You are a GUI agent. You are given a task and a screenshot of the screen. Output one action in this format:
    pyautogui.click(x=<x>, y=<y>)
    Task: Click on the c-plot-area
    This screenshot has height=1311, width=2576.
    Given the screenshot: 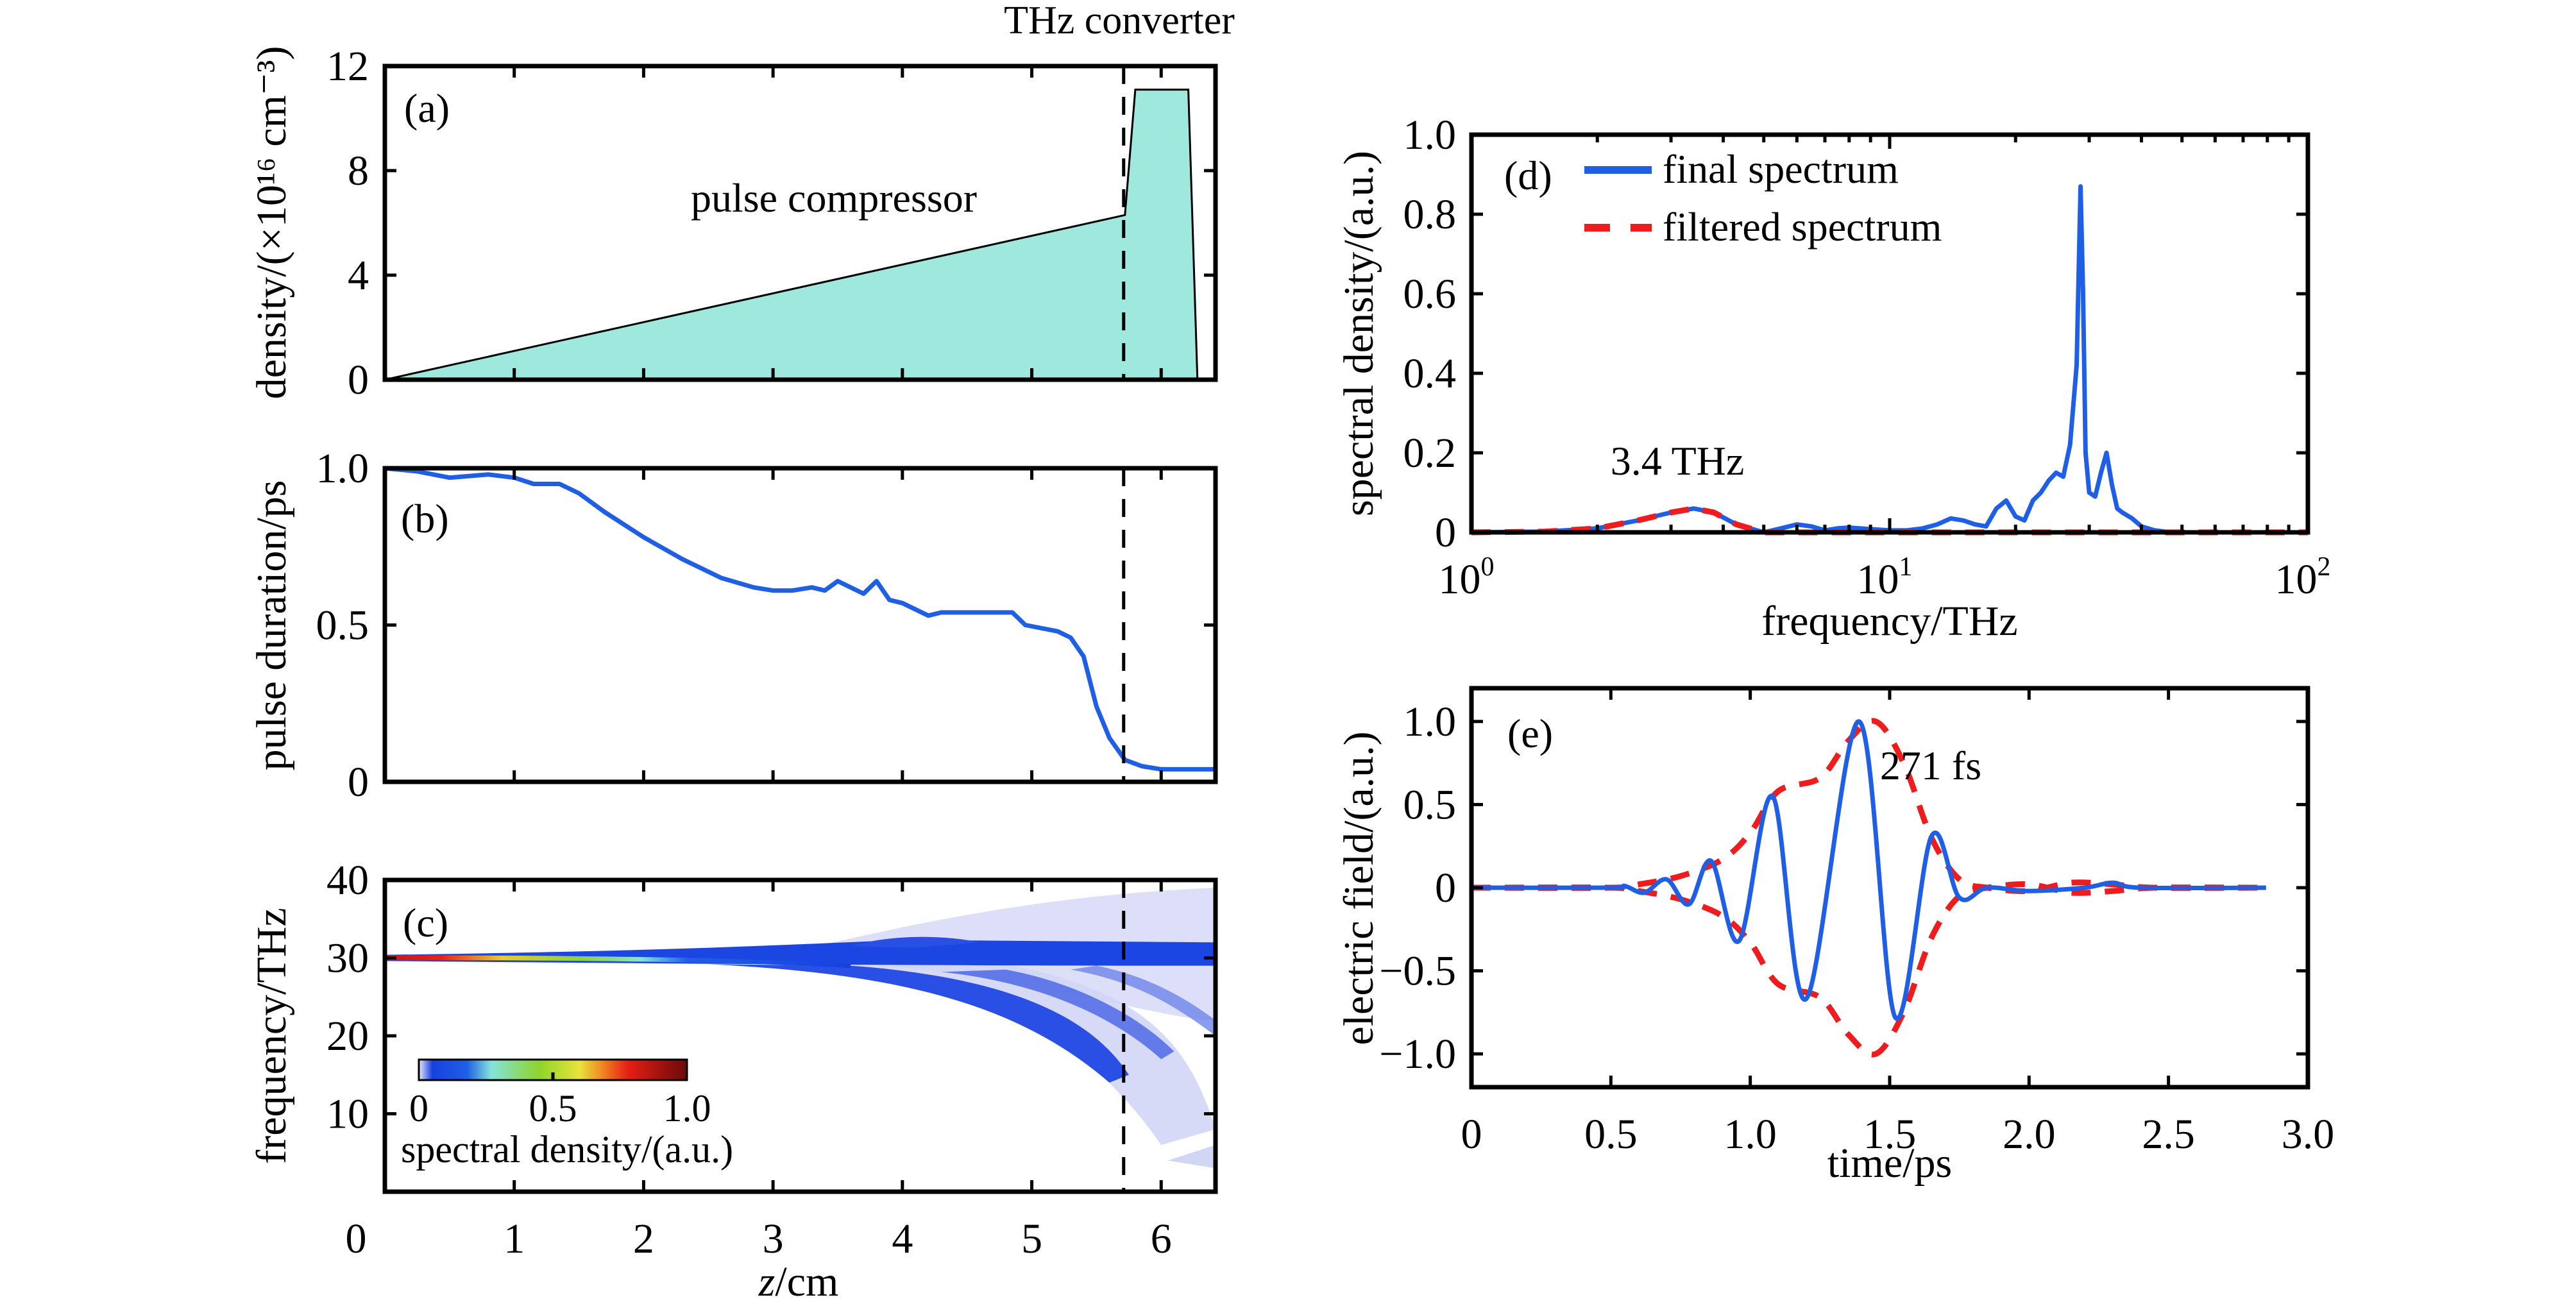 What is the action you would take?
    pyautogui.click(x=800, y=1036)
    